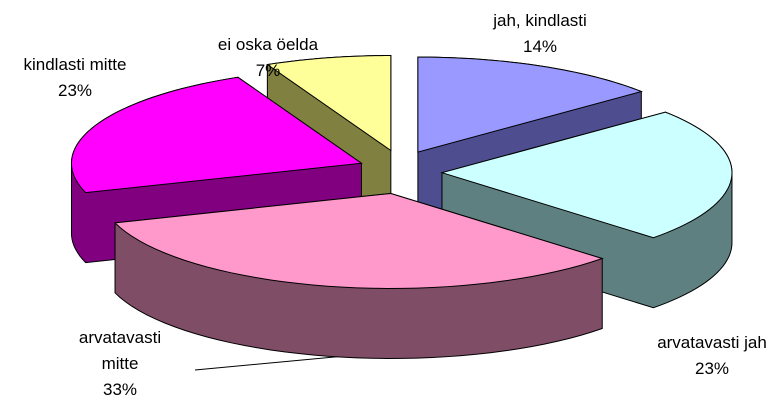 This screenshot has height=405, width=784. What do you see at coordinates (540, 34) in the screenshot?
I see `data-label: jah, kindlasti 14%` at bounding box center [540, 34].